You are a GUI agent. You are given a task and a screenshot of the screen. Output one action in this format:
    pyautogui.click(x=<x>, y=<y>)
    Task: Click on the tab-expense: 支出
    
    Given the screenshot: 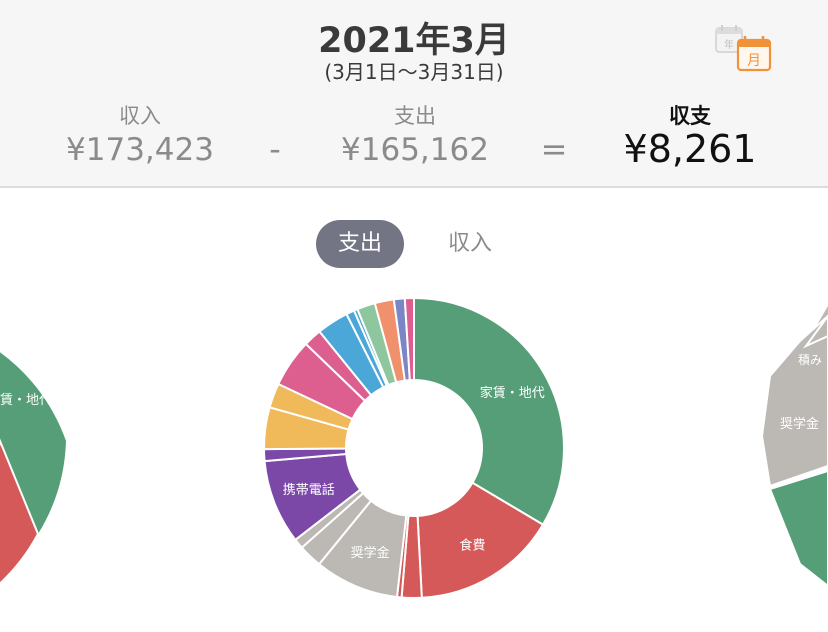 What is the action you would take?
    pyautogui.click(x=360, y=244)
    